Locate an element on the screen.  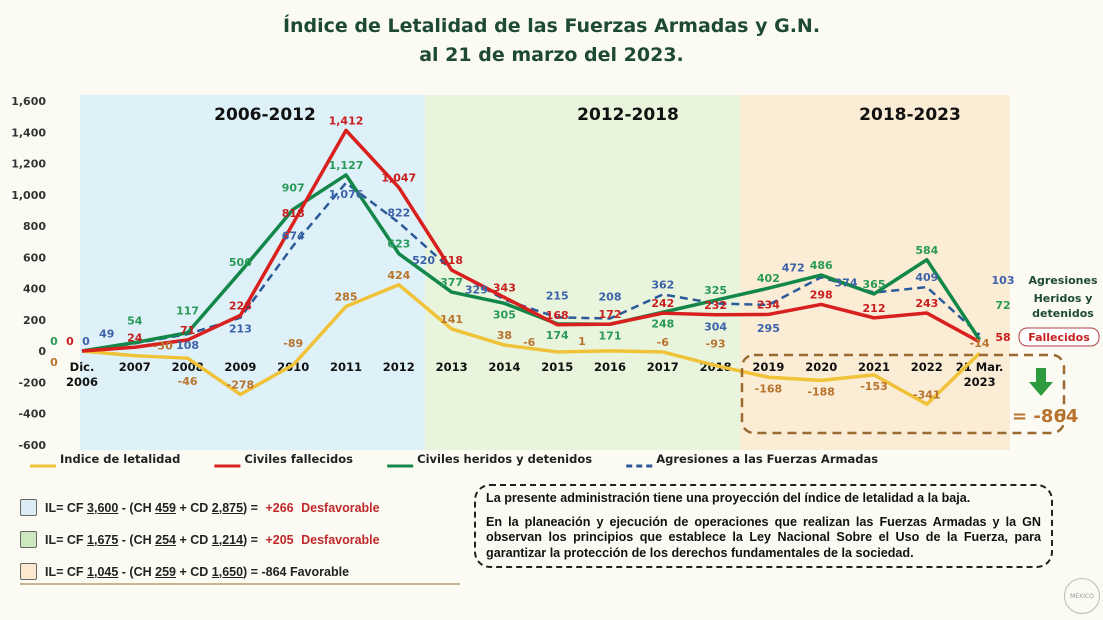
data-label: 168 is located at coordinates (557, 315).